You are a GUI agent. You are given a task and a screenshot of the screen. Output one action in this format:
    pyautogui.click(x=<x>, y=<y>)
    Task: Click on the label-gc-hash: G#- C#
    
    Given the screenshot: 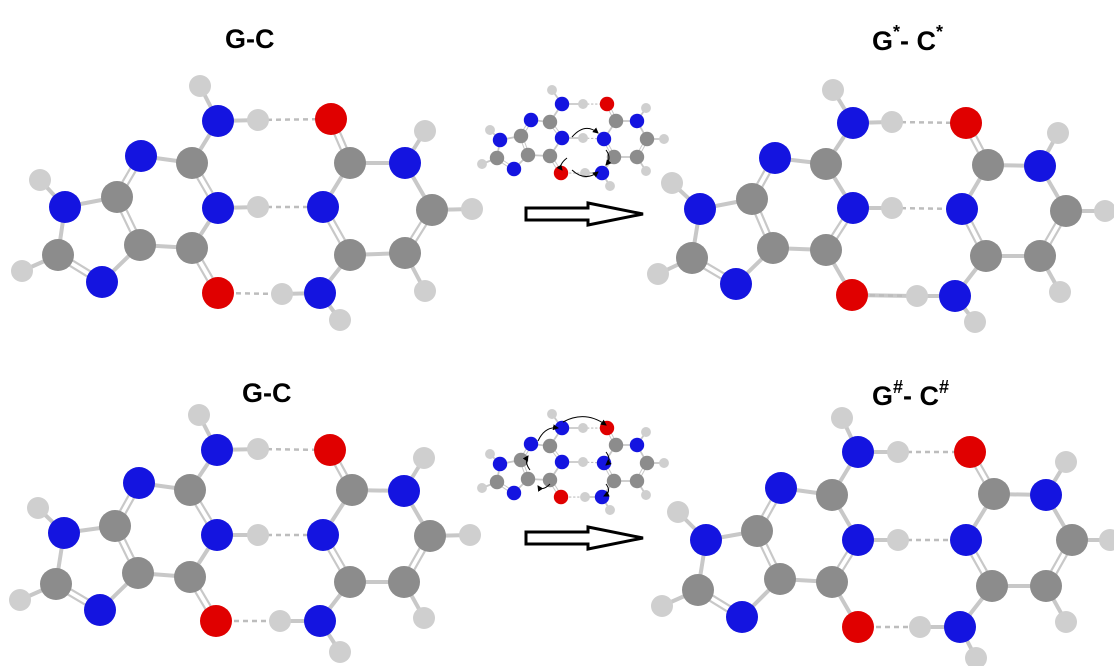 What is the action you would take?
    pyautogui.click(x=910, y=394)
    